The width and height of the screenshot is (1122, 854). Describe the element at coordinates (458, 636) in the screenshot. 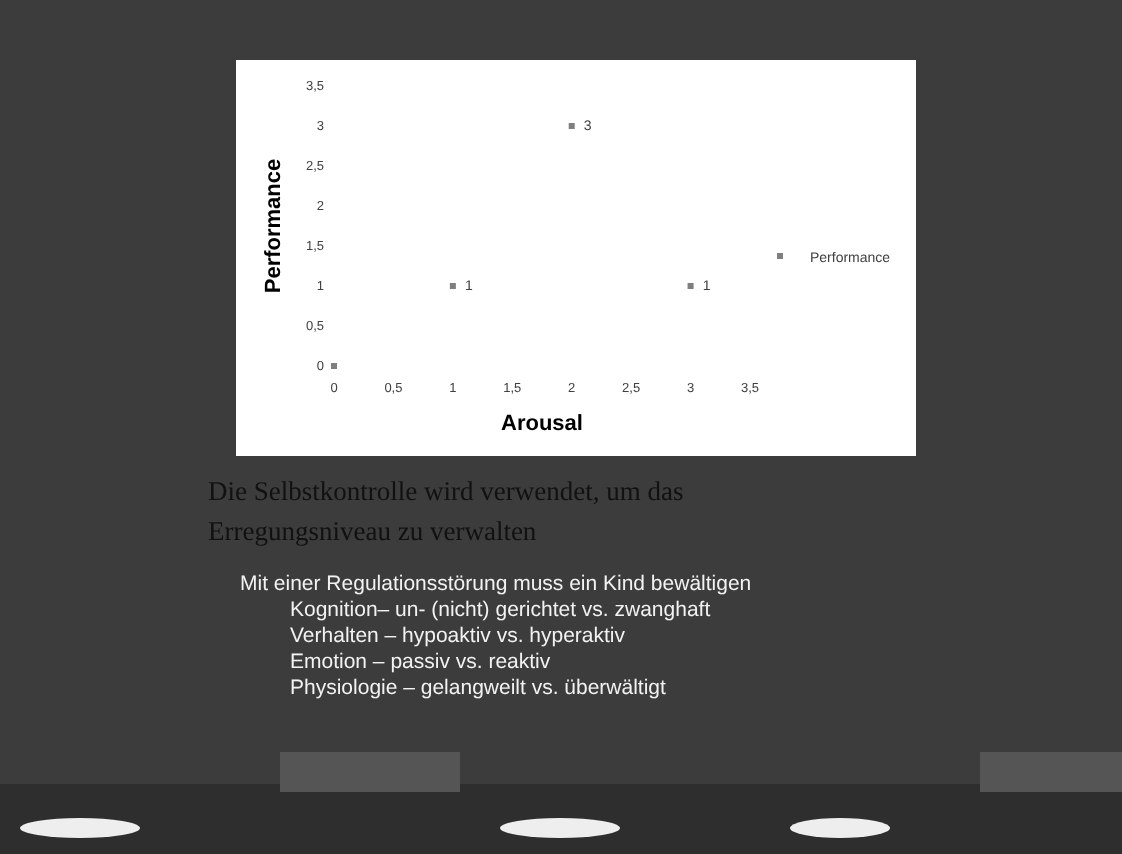

I see `text: Verhalten – hypoaktiv vs. hyperaktiv` at that location.